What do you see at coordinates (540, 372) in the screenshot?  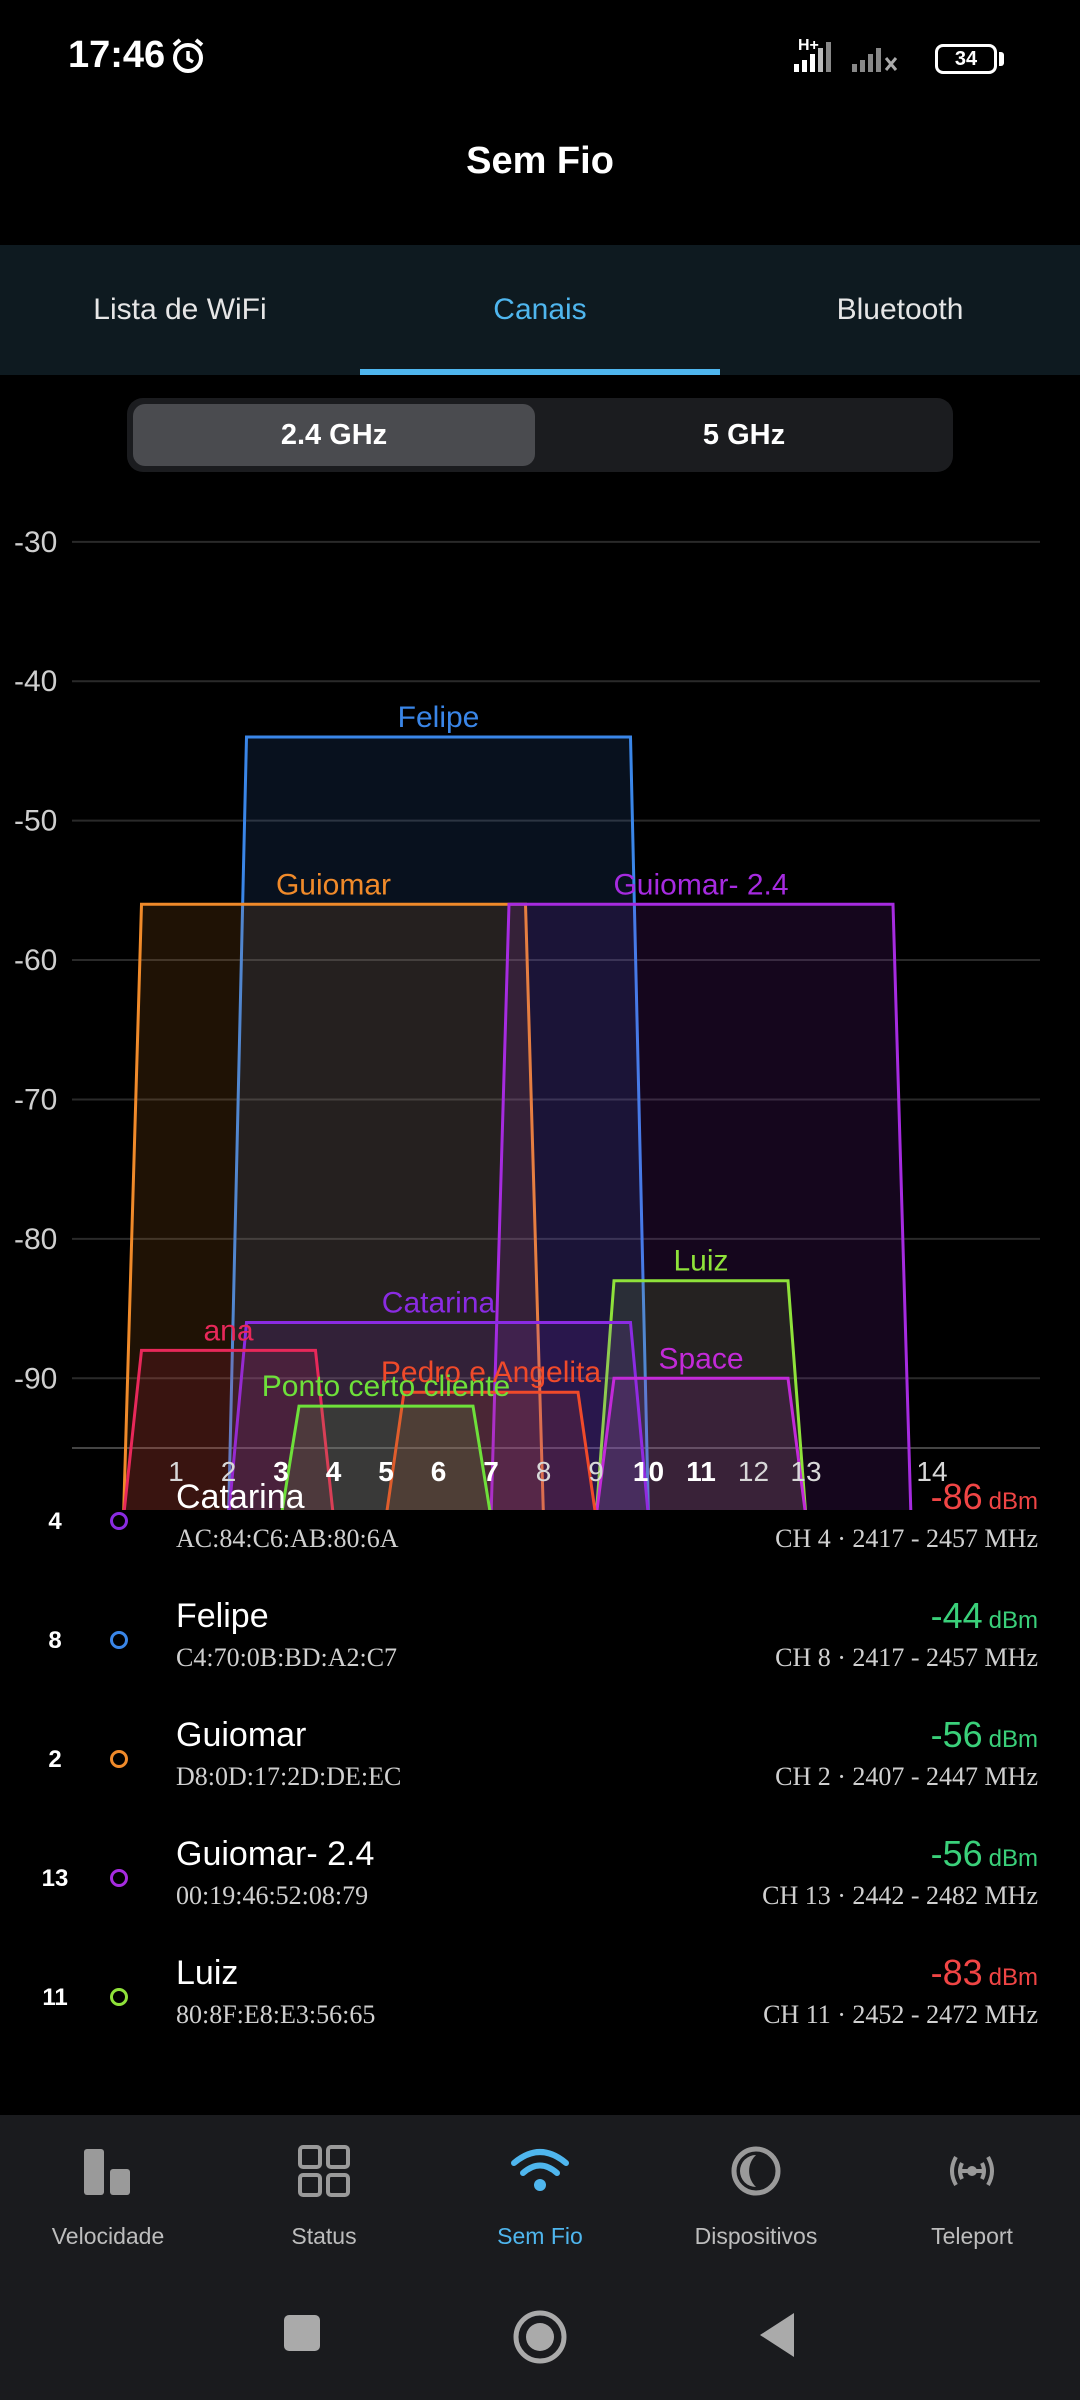 I see `tab-active-indicator` at bounding box center [540, 372].